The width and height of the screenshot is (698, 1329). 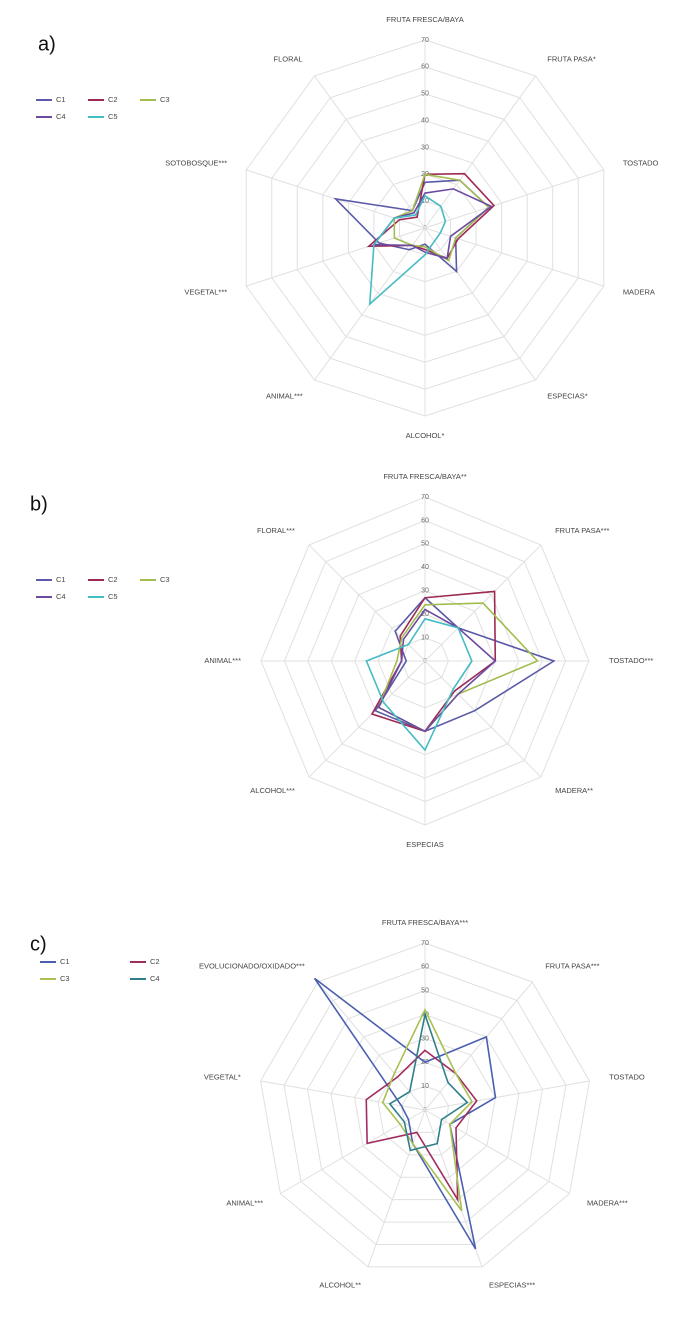 What do you see at coordinates (38, 944) in the screenshot?
I see `panel-label: c)` at bounding box center [38, 944].